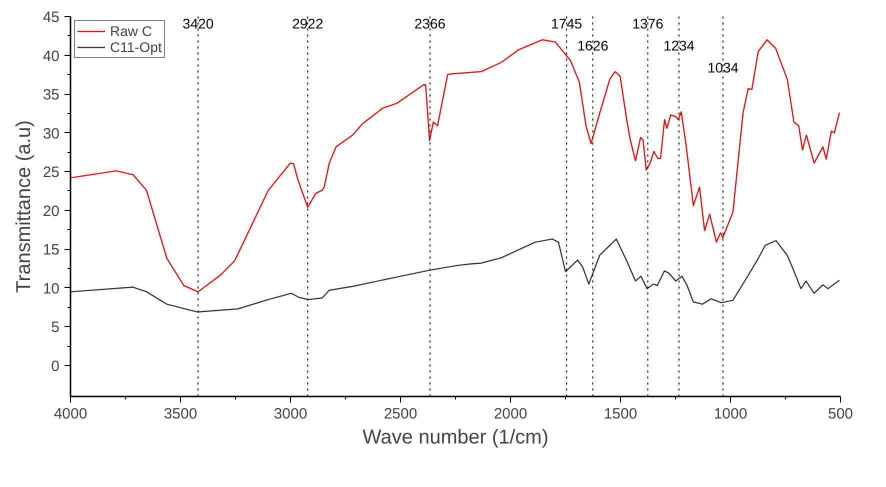 The height and width of the screenshot is (487, 886). Describe the element at coordinates (23, 206) in the screenshot. I see `y-axis-title: Transmittance (a.u)` at that location.